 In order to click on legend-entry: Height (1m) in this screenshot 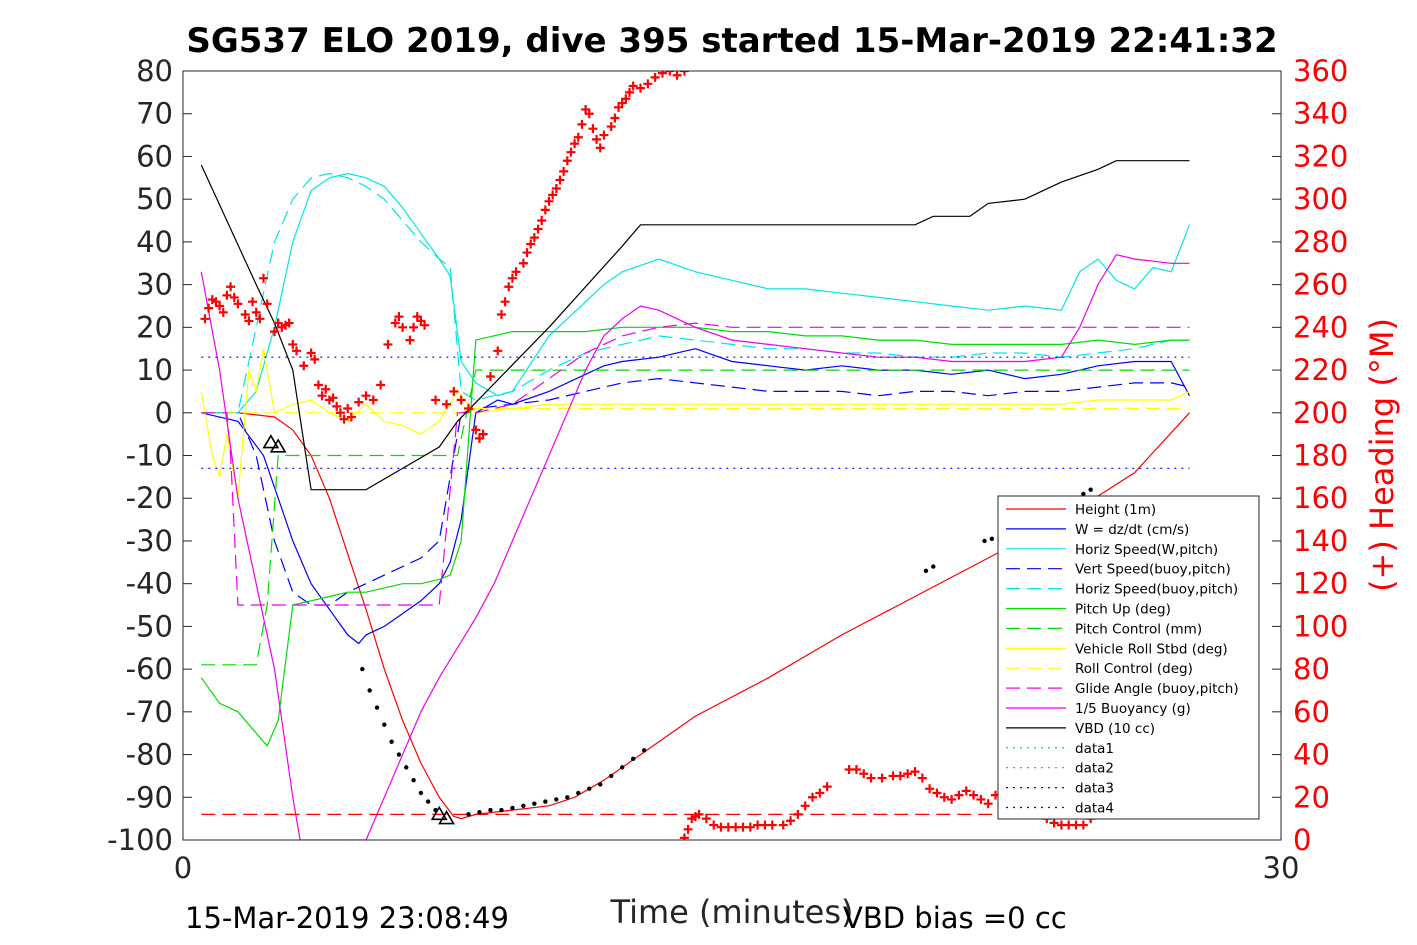, I will do `click(1115, 510)`.